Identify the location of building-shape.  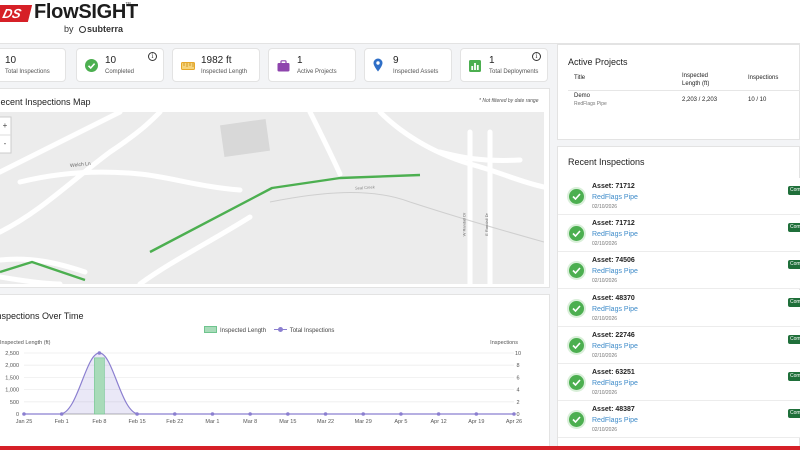
(245, 138).